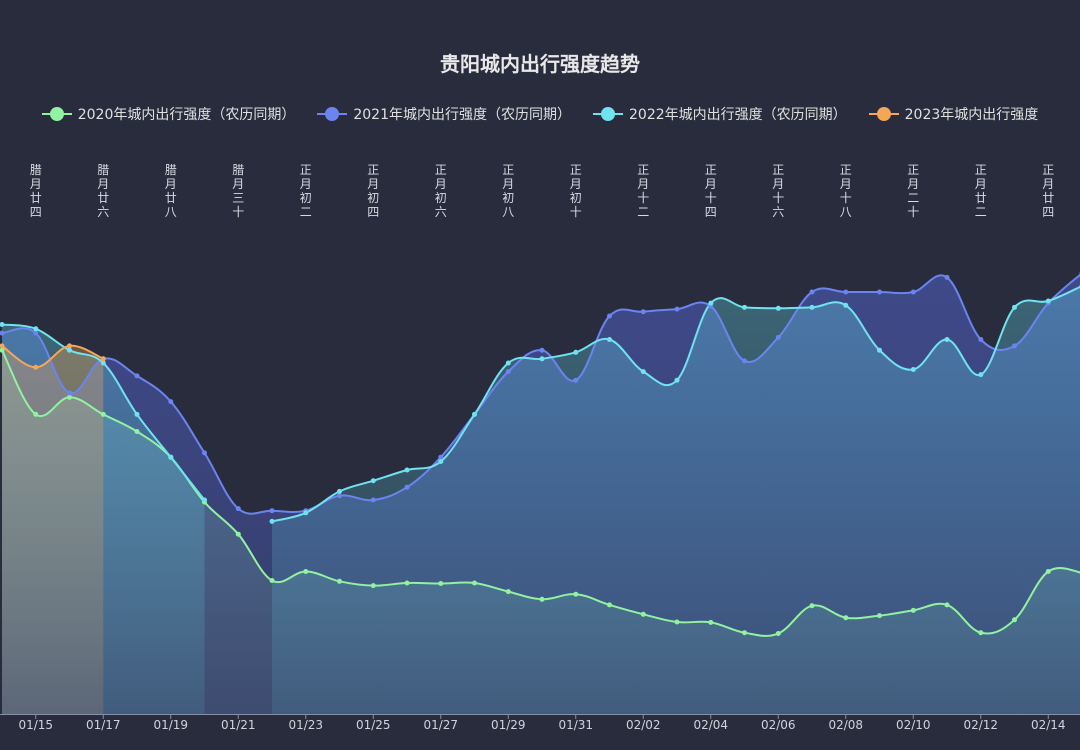 The height and width of the screenshot is (750, 1080). What do you see at coordinates (168, 114) in the screenshot?
I see `legend-item-2020: 2020年城内出行强度（农历同期）` at bounding box center [168, 114].